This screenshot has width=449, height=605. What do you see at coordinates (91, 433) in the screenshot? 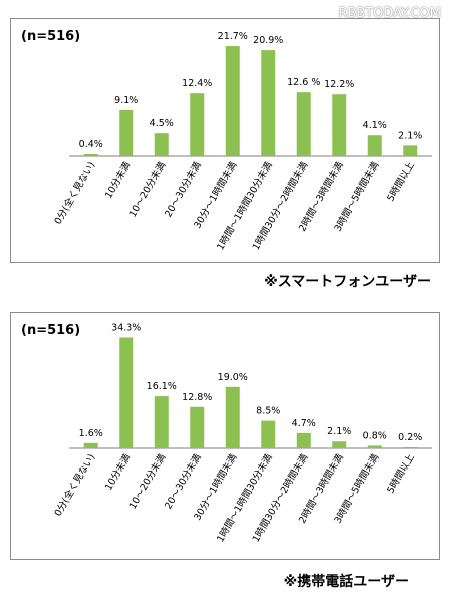
I see `value-label: 1.6%` at bounding box center [91, 433].